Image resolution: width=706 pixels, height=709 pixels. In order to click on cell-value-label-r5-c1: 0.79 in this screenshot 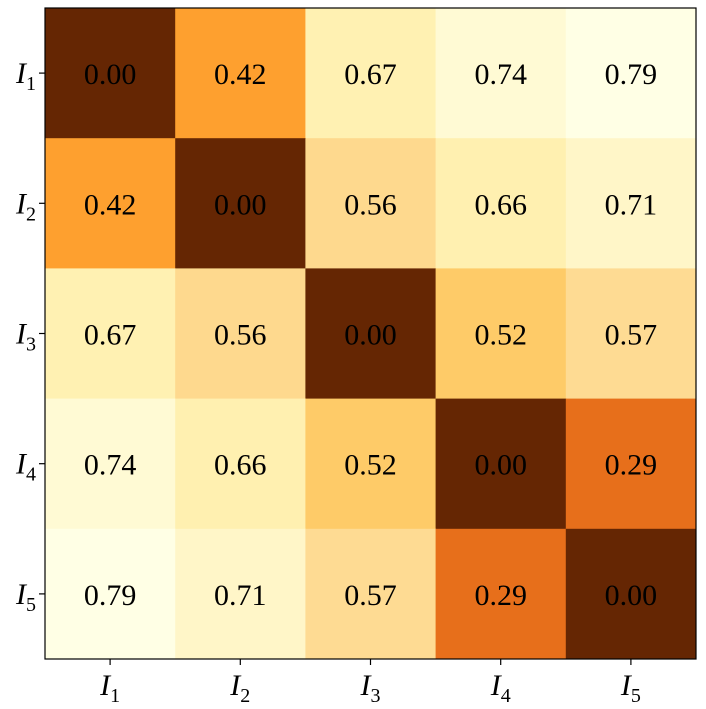, I will do `click(110, 595)`.